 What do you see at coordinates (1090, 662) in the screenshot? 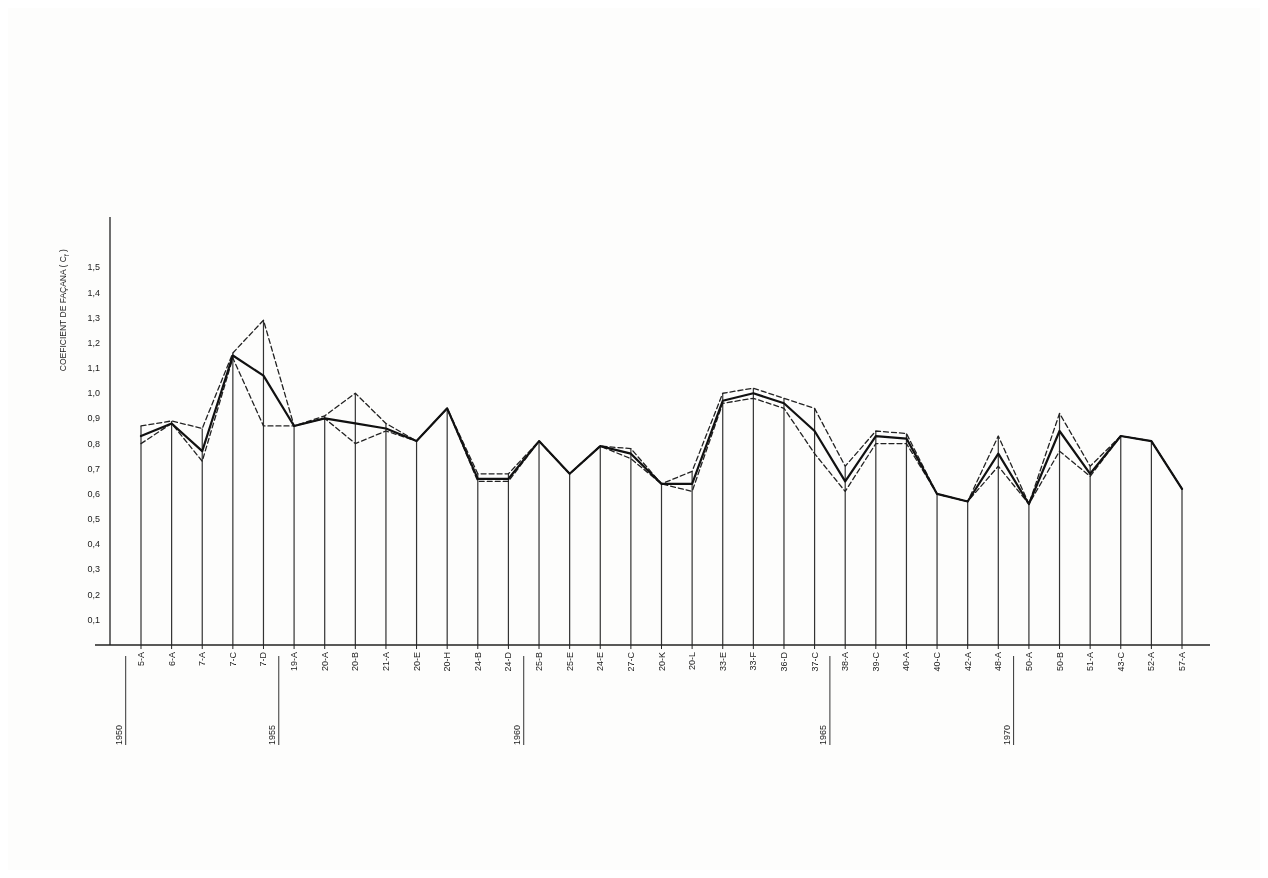
I see `x-tick-label: 51-A` at bounding box center [1090, 662].